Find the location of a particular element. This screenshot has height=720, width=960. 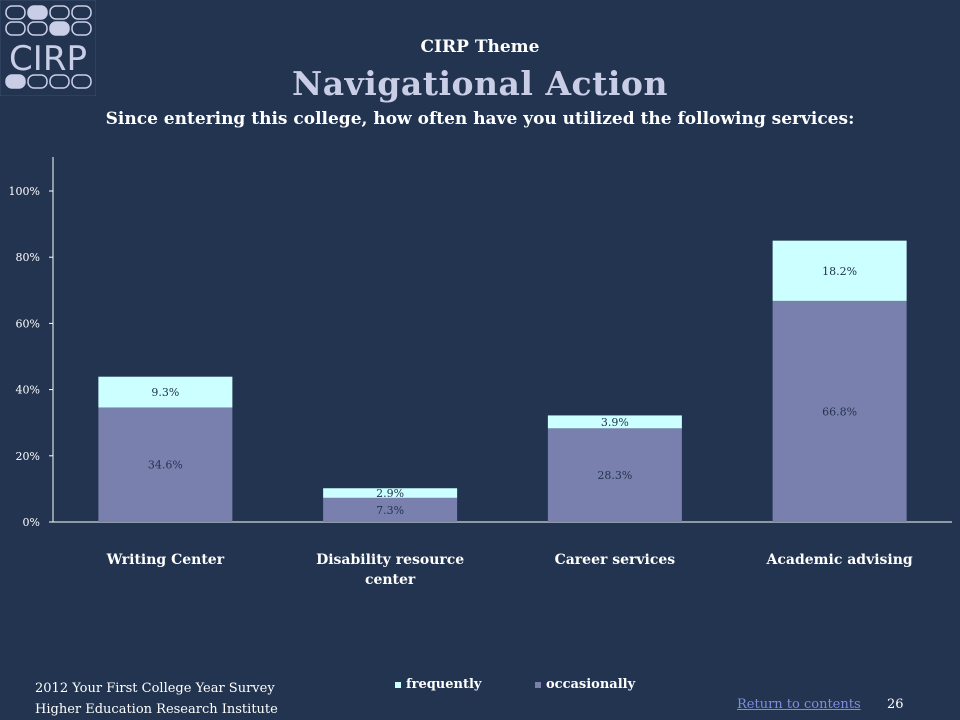

y-tick-label: 0% is located at coordinates (31, 522).